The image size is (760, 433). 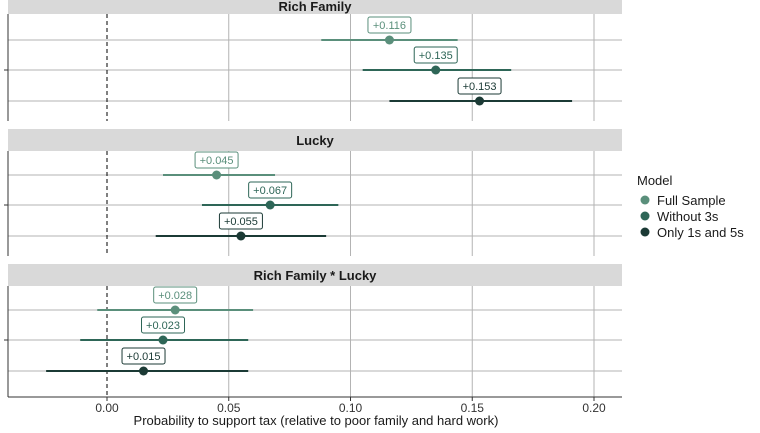 I want to click on data-label: +0.023, so click(x=163, y=326).